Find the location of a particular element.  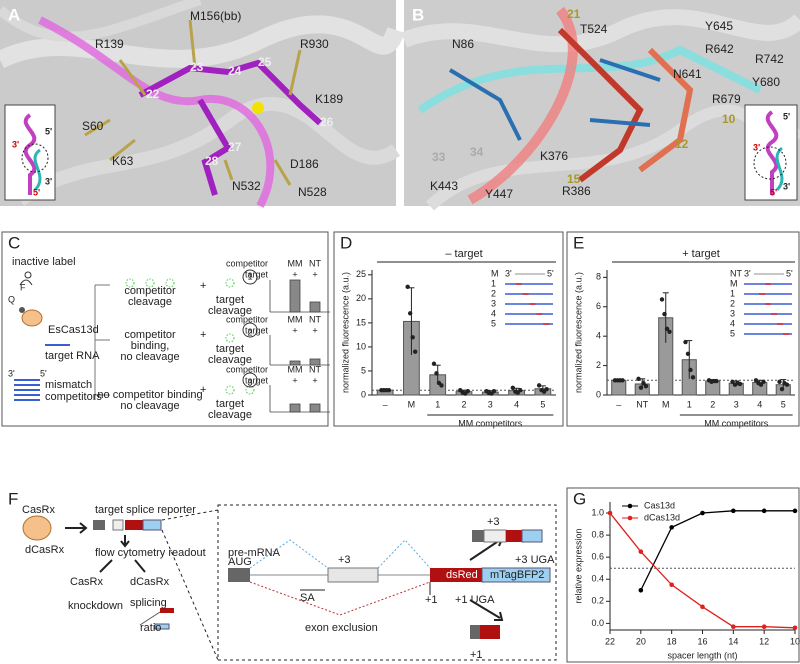

y-tick-label: 0.4 is located at coordinates (597, 579).